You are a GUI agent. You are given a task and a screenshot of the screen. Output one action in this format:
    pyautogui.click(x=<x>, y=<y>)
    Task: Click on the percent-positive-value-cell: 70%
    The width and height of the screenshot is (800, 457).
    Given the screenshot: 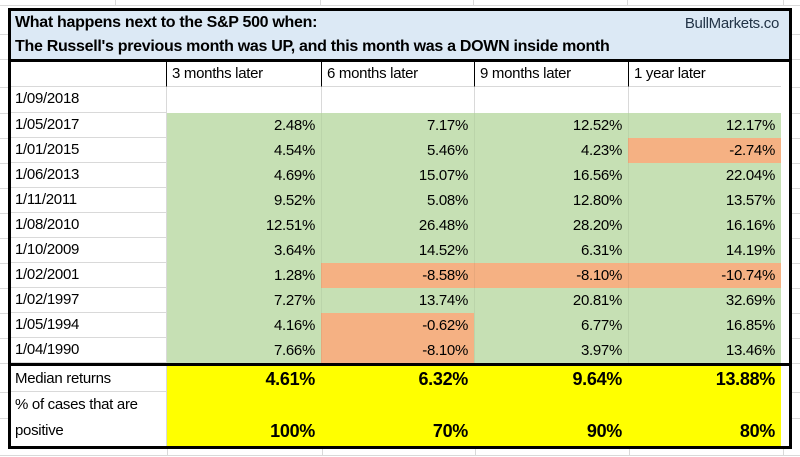 What is the action you would take?
    pyautogui.click(x=397, y=419)
    